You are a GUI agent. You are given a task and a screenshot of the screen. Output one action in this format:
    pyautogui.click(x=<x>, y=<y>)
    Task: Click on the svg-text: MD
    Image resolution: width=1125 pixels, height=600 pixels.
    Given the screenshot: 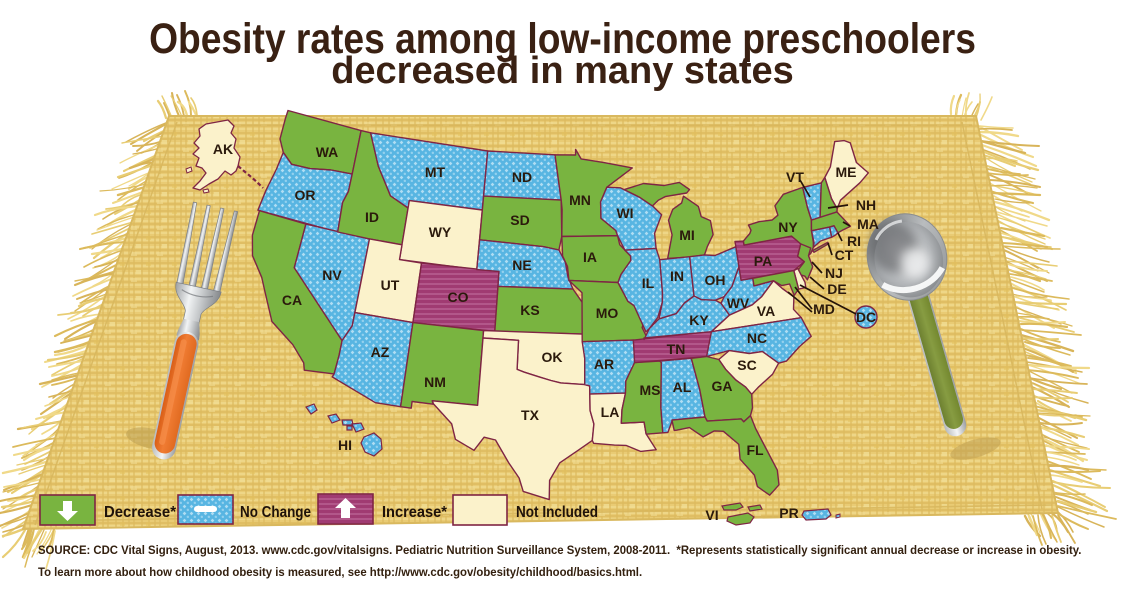 What is the action you would take?
    pyautogui.click(x=824, y=309)
    